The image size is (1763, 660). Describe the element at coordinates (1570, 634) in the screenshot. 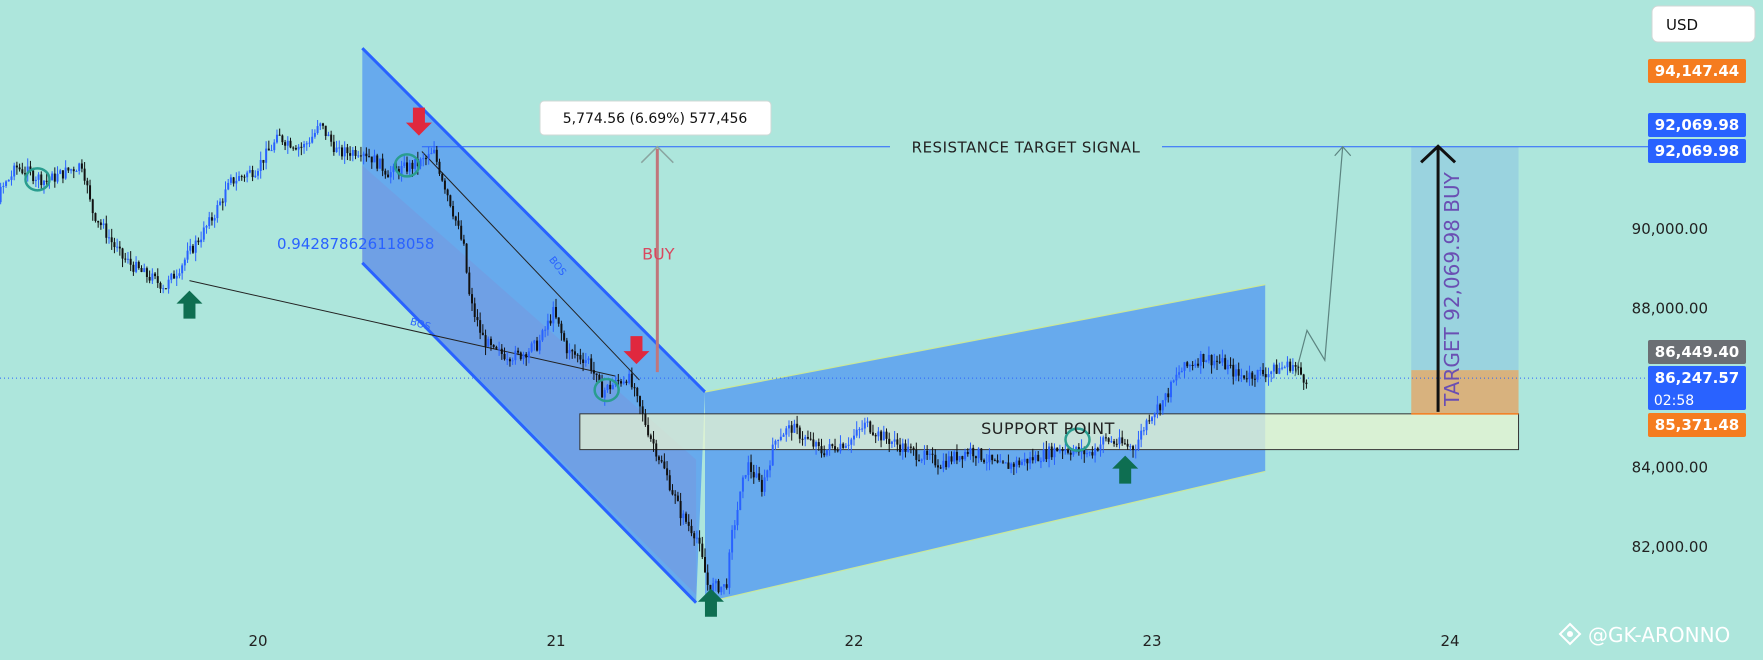

I see `watermark-logo-dot` at that location.